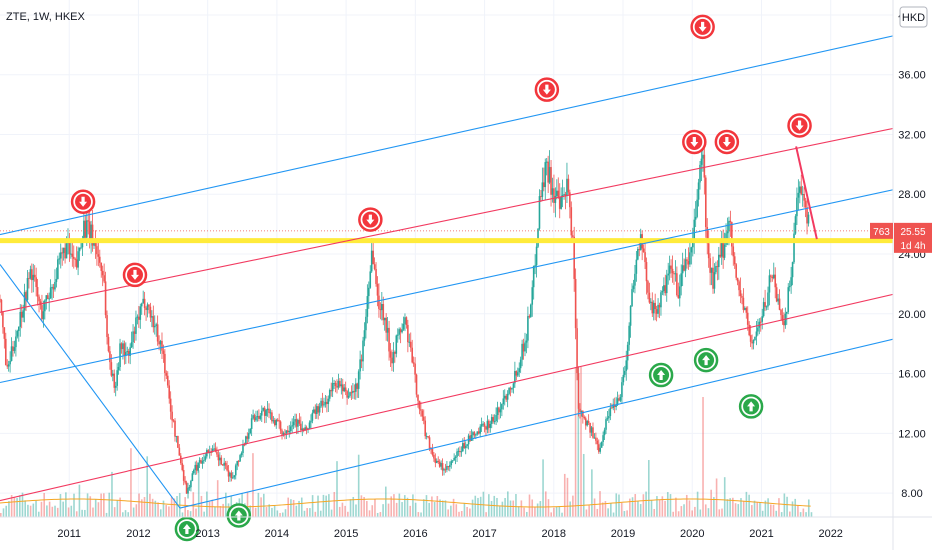  What do you see at coordinates (727, 142) in the screenshot?
I see `sell-signal-icon` at bounding box center [727, 142].